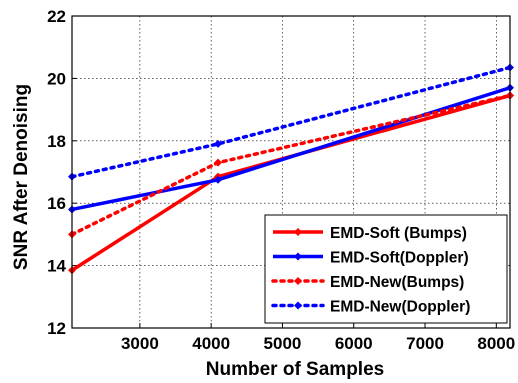 The image size is (518, 383). Describe the element at coordinates (56, 203) in the screenshot. I see `y-tick-label: 16` at that location.